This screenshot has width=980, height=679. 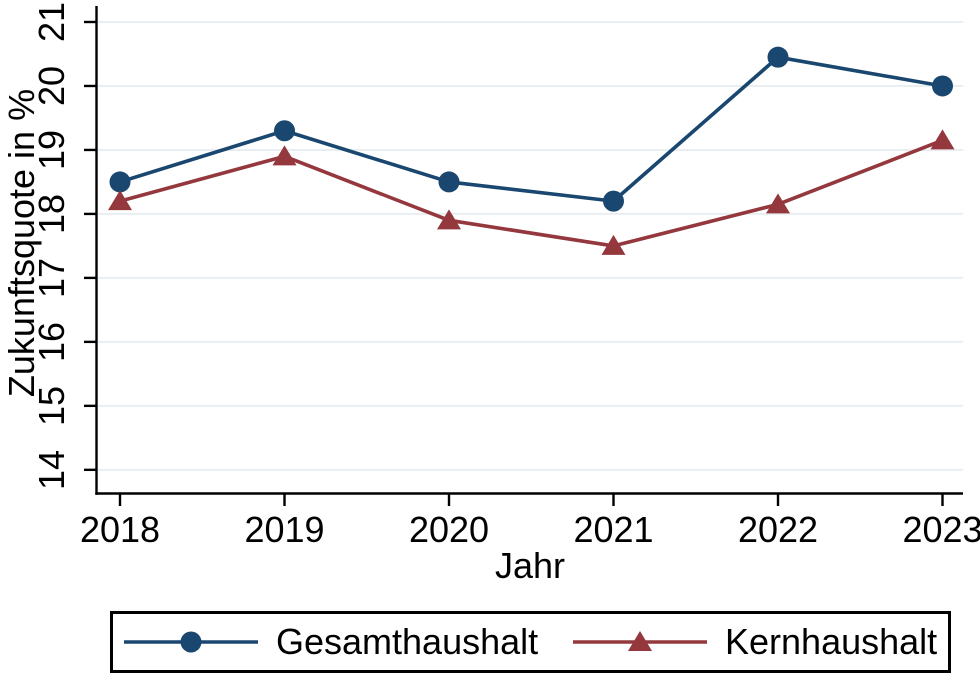 What do you see at coordinates (831, 641) in the screenshot?
I see `legend-label: Kernhaushalt` at bounding box center [831, 641].